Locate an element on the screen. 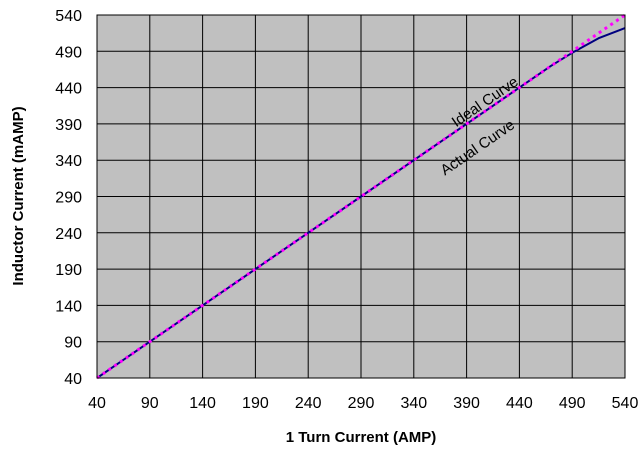  x-tick-label: 90 is located at coordinates (150, 403).